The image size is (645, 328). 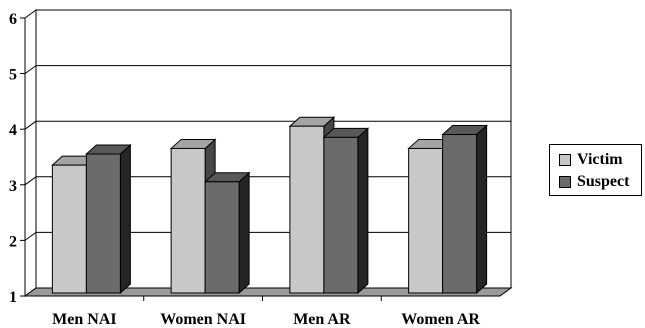 I want to click on legend-swatch-suspect, so click(x=565, y=182).